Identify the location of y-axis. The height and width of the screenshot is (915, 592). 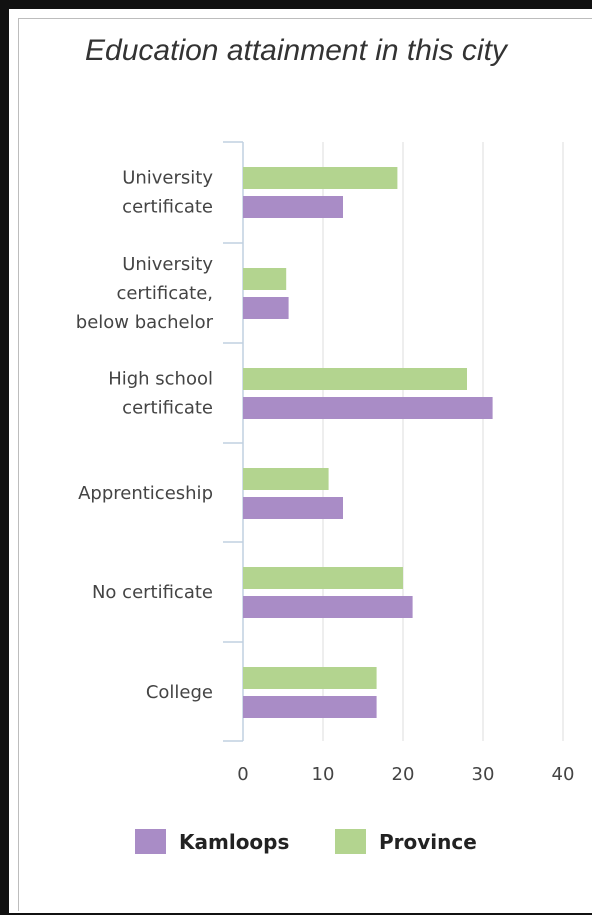
(233, 441).